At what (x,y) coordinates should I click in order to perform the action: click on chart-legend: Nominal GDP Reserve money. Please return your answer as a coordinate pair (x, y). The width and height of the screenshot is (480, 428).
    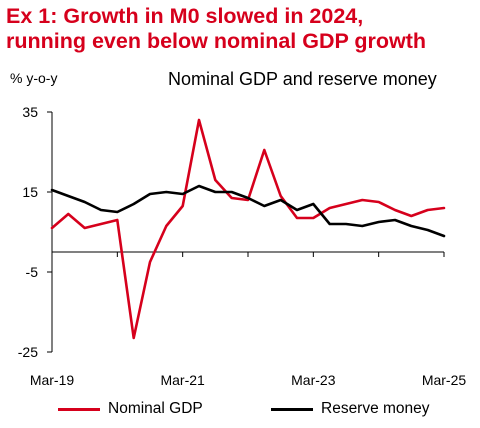
    Looking at the image, I should click on (240, 409).